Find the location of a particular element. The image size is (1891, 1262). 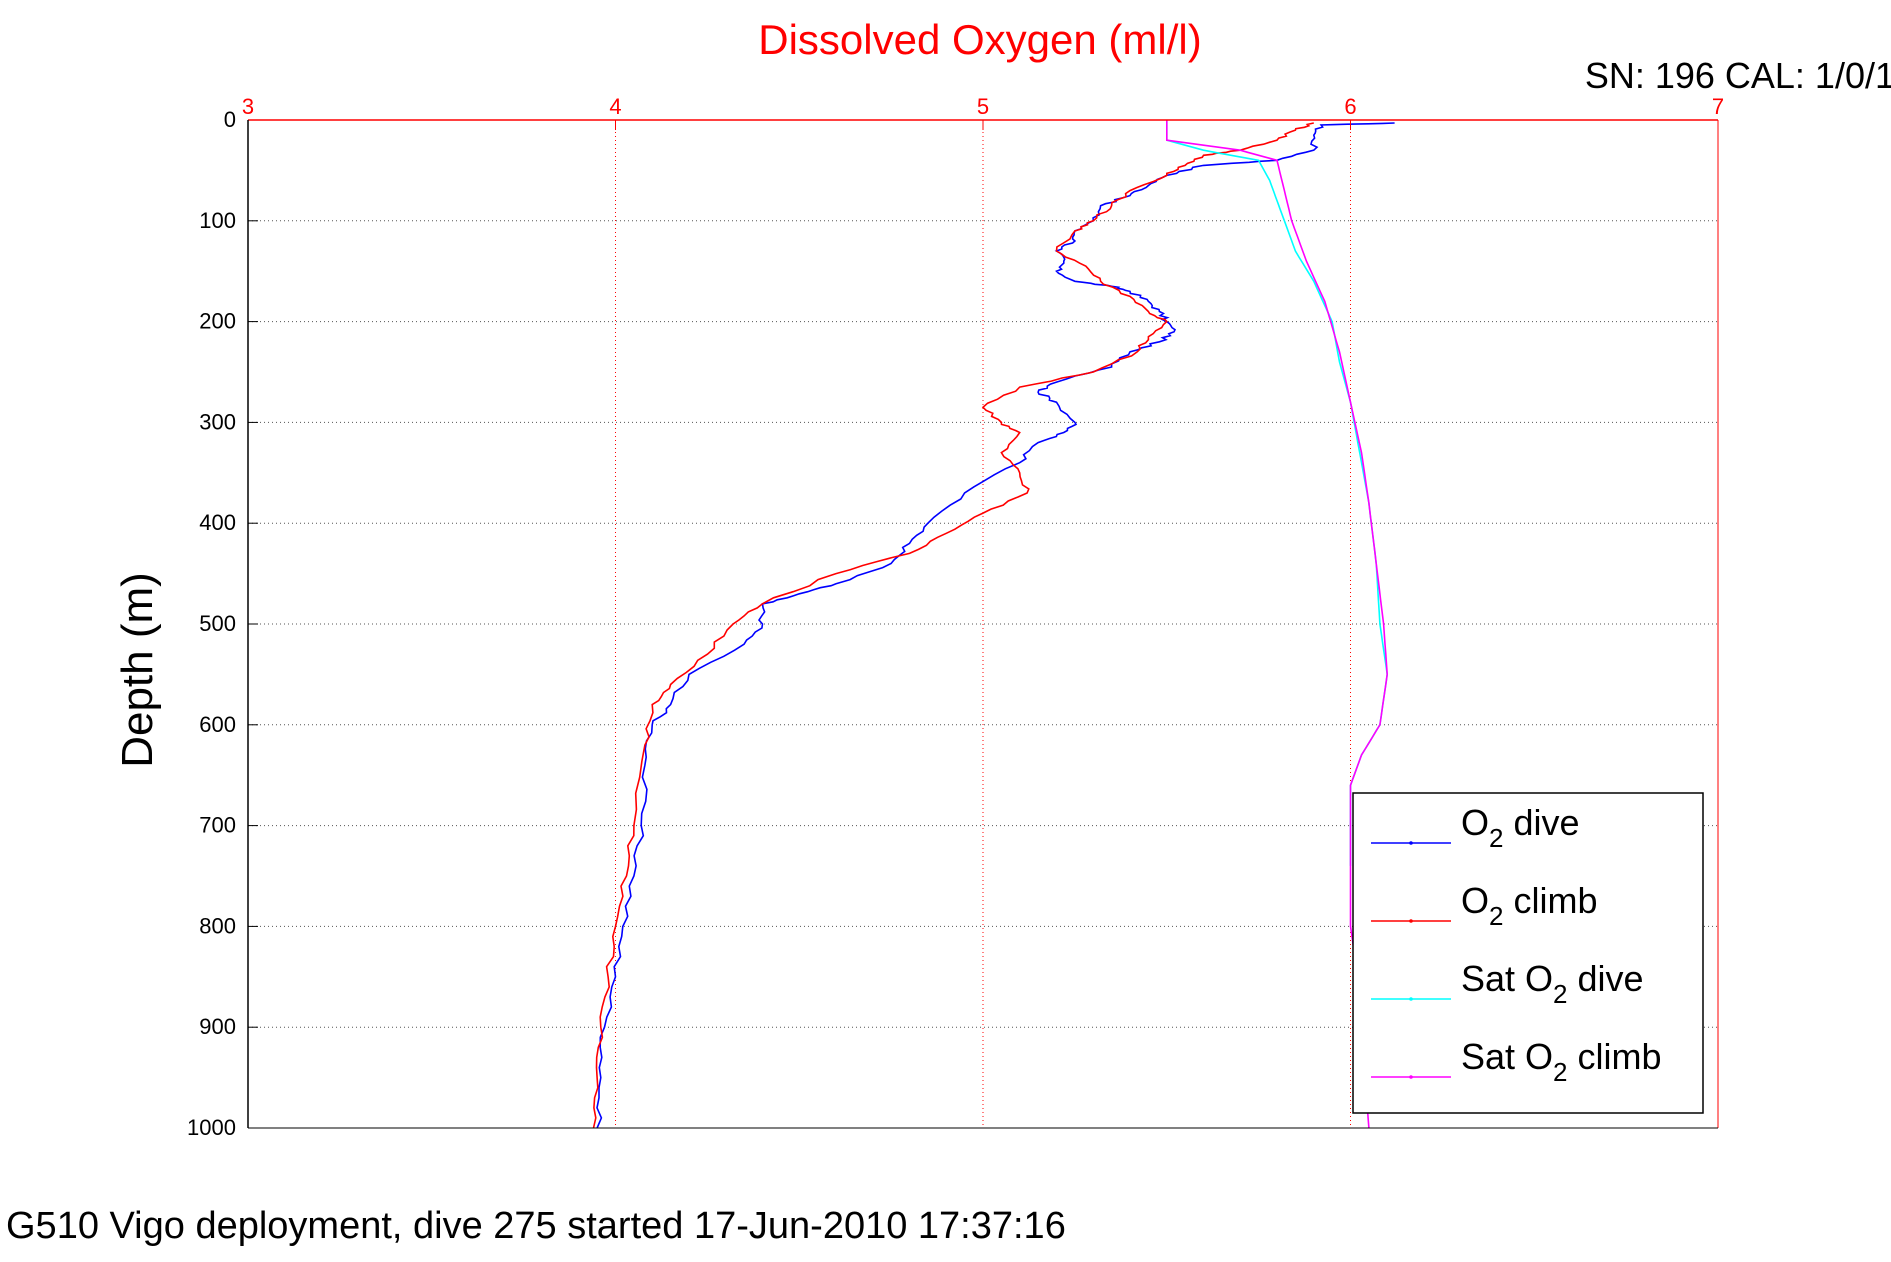

legend: O2 dive O2 climb Sat O2 dive Sat O2 climb is located at coordinates (1528, 953).